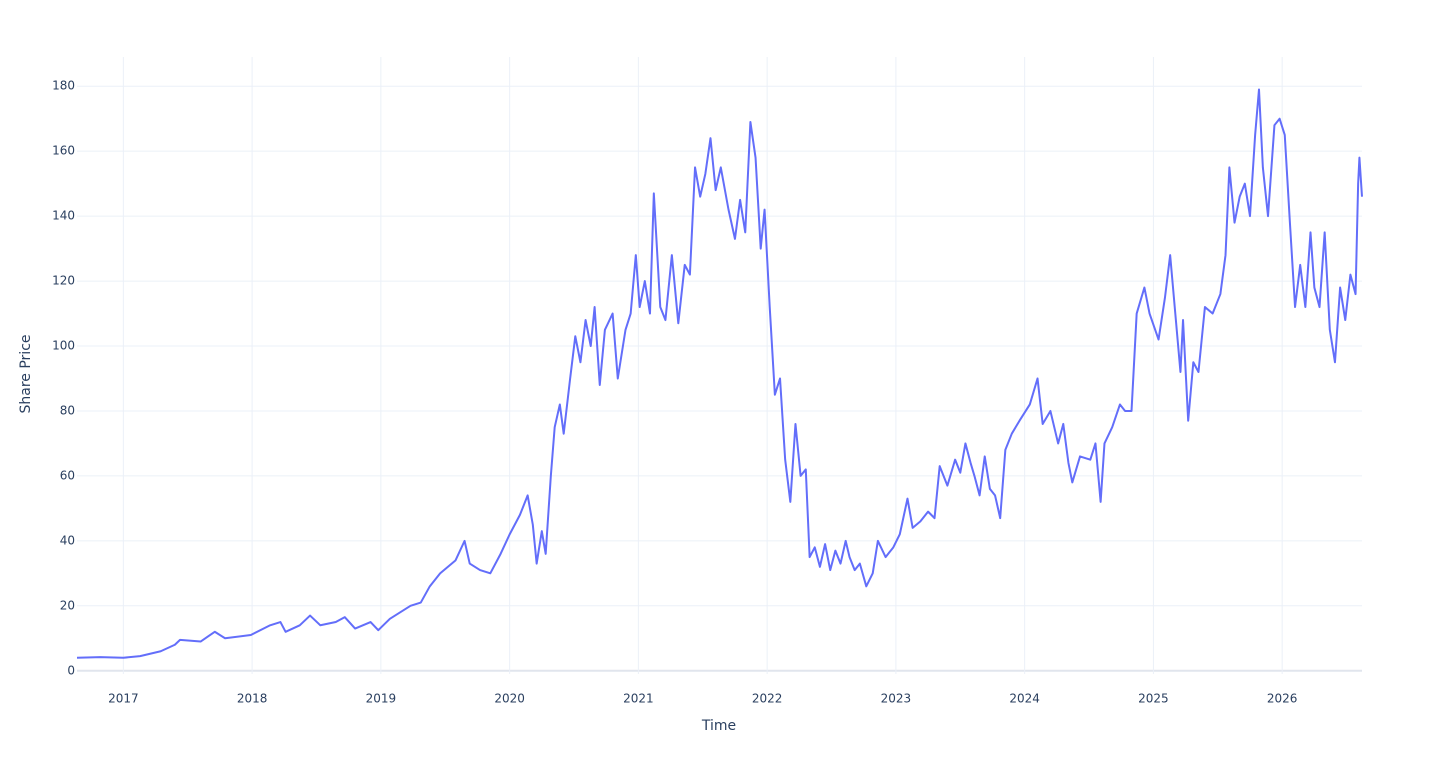 This screenshot has width=1440, height=768. What do you see at coordinates (896, 699) in the screenshot?
I see `x-tick-label: 2023` at bounding box center [896, 699].